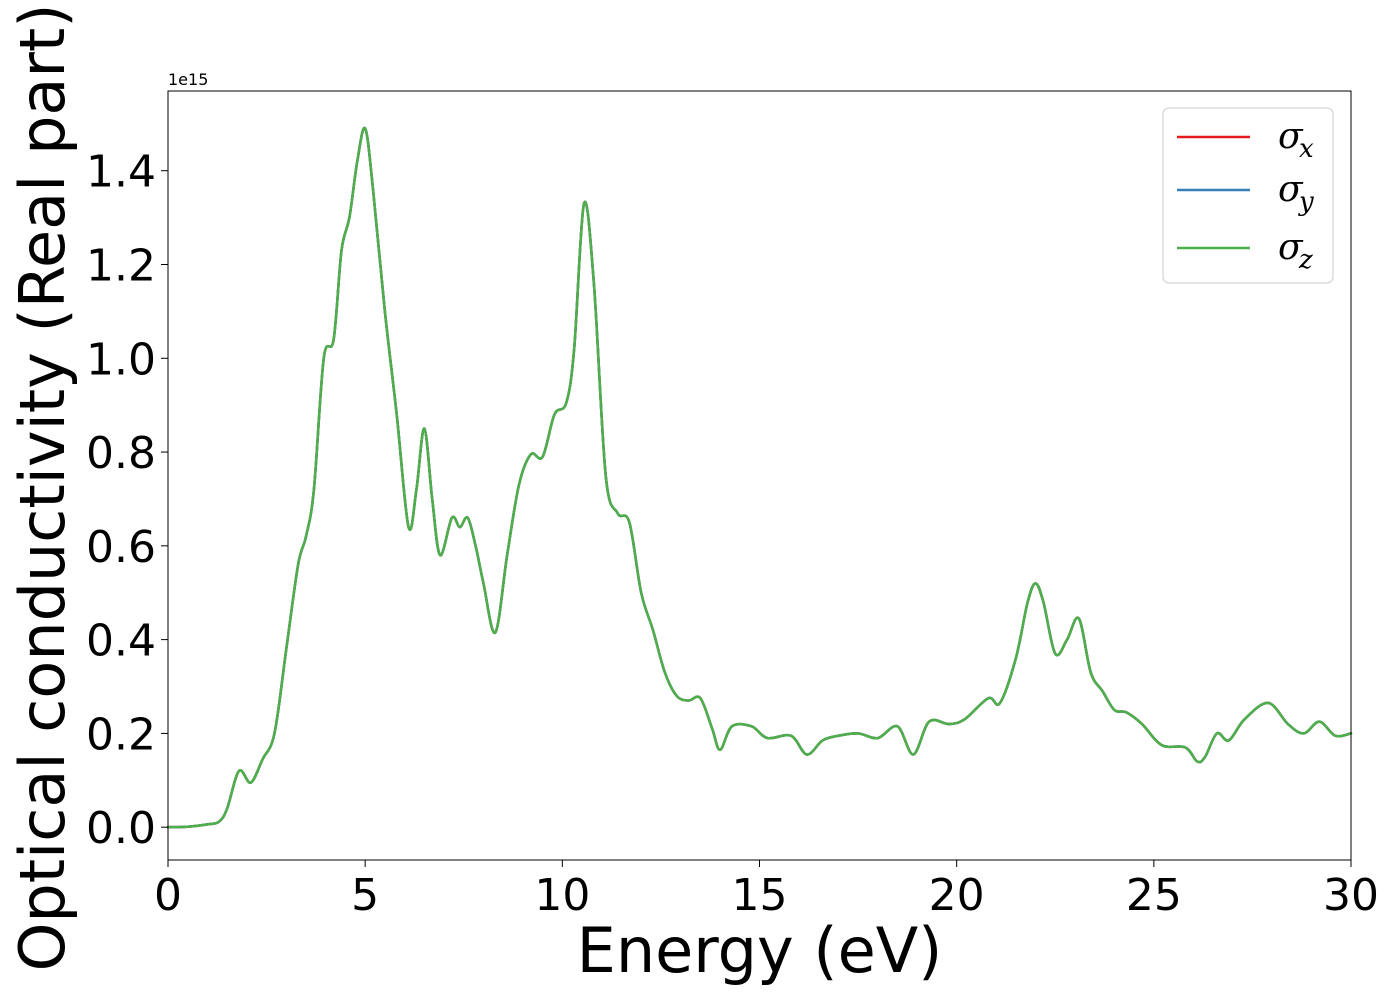 The height and width of the screenshot is (1000, 1400). Describe the element at coordinates (121, 453) in the screenshot. I see `y-tick-label: 0.8` at that location.